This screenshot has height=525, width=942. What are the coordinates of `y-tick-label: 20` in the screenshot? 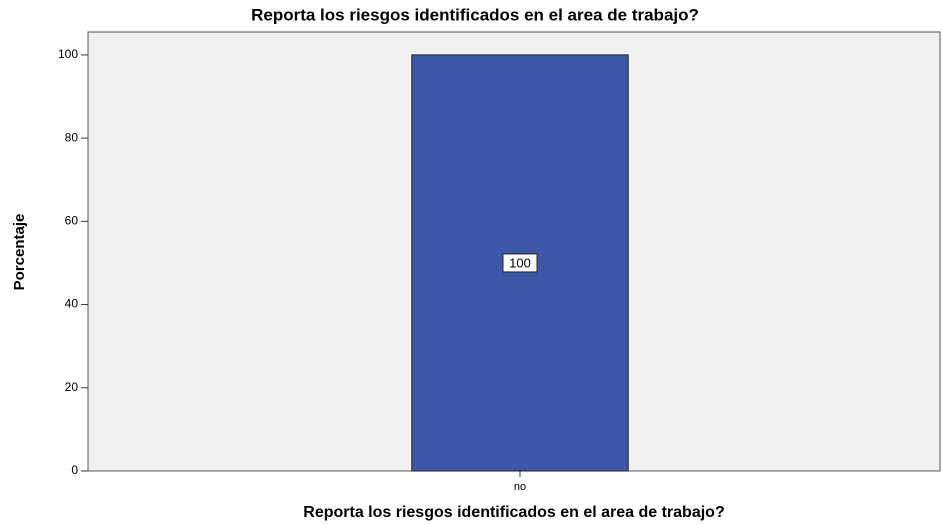 It's located at (72, 387).